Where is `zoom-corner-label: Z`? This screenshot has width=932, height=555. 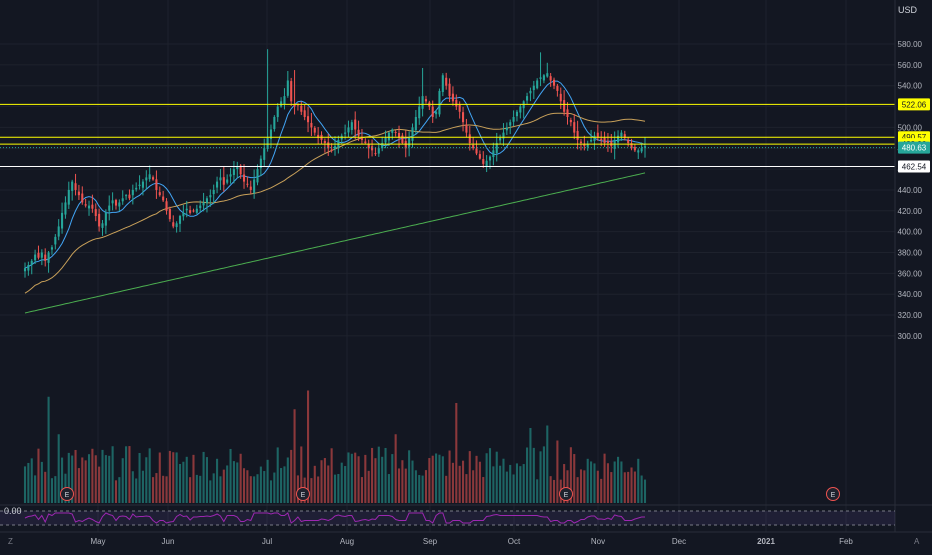 zoom-corner-label: Z is located at coordinates (10, 541).